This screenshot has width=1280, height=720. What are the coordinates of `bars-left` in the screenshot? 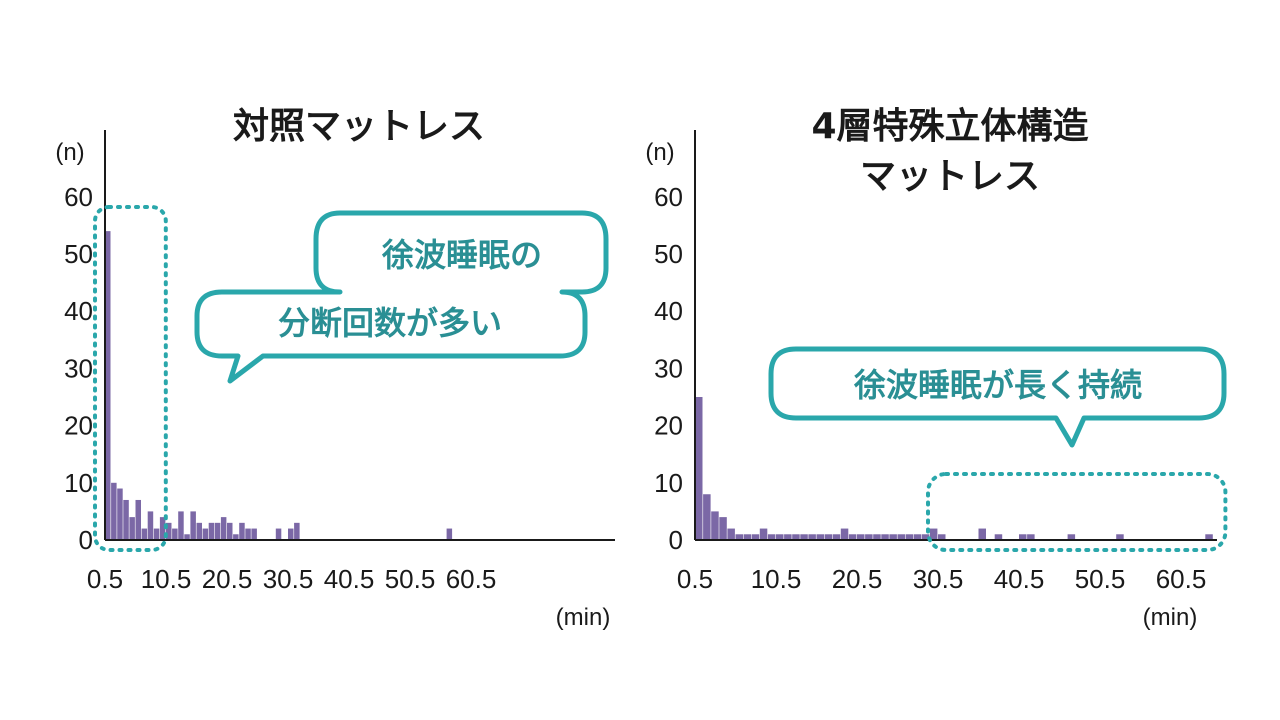 It's located at (279, 385).